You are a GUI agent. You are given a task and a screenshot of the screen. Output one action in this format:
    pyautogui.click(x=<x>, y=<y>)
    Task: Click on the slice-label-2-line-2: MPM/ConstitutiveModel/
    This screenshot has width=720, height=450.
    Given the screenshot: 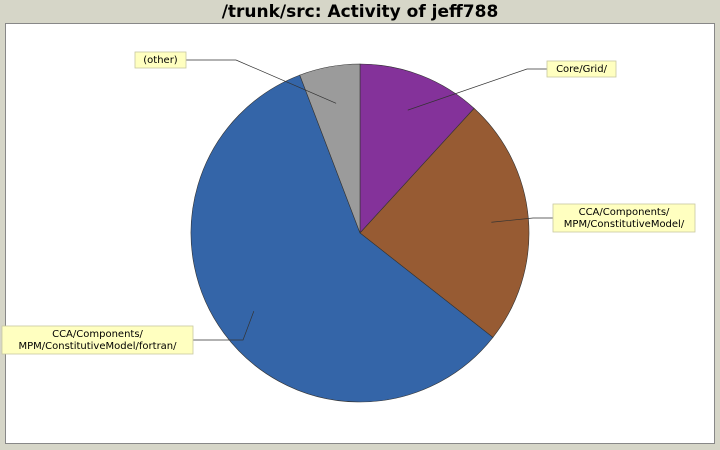 What is the action you would take?
    pyautogui.click(x=624, y=224)
    